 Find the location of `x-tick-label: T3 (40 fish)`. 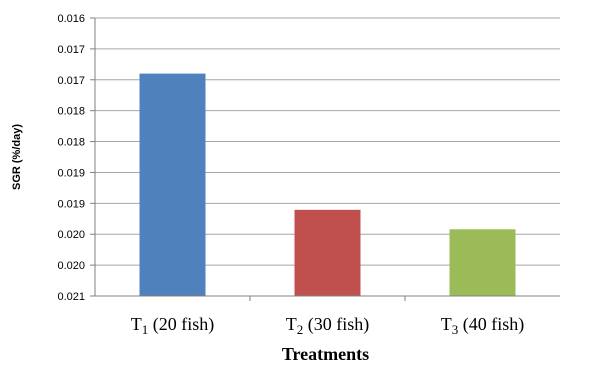

x-tick-label: T3 (40 fish) is located at coordinates (483, 325).